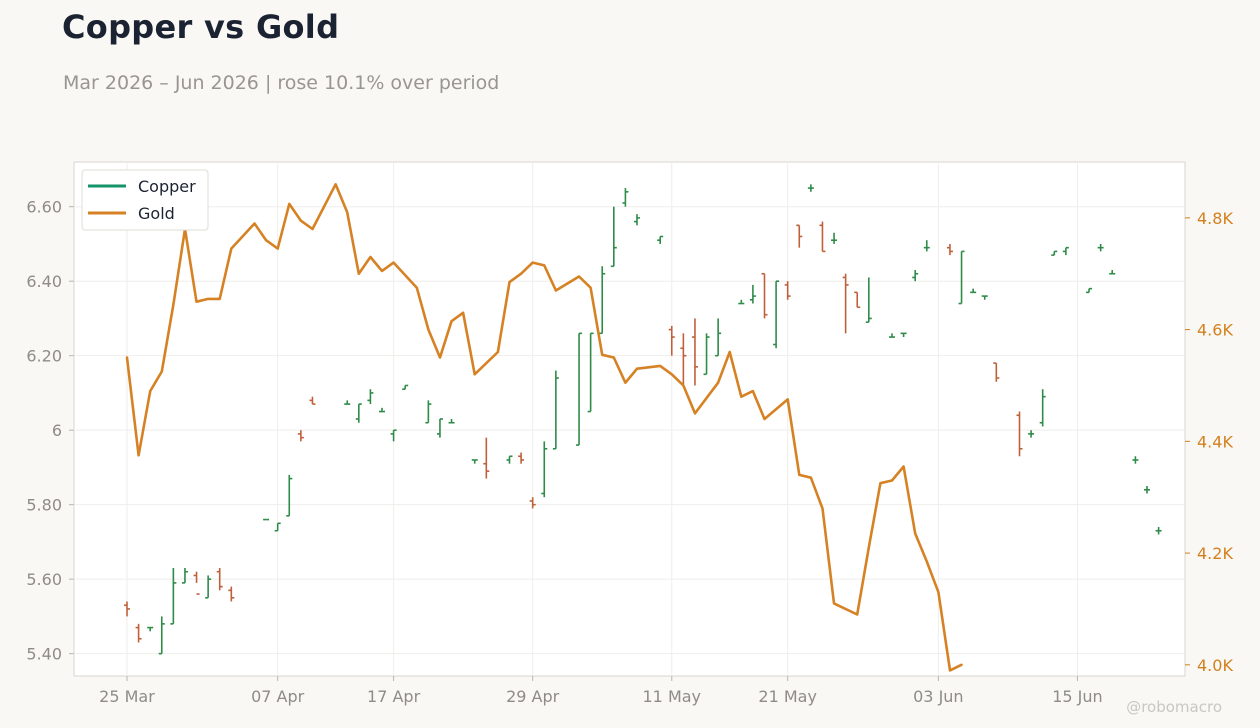 This screenshot has height=728, width=1260. I want to click on right-tick-label: 4.0K, so click(1215, 665).